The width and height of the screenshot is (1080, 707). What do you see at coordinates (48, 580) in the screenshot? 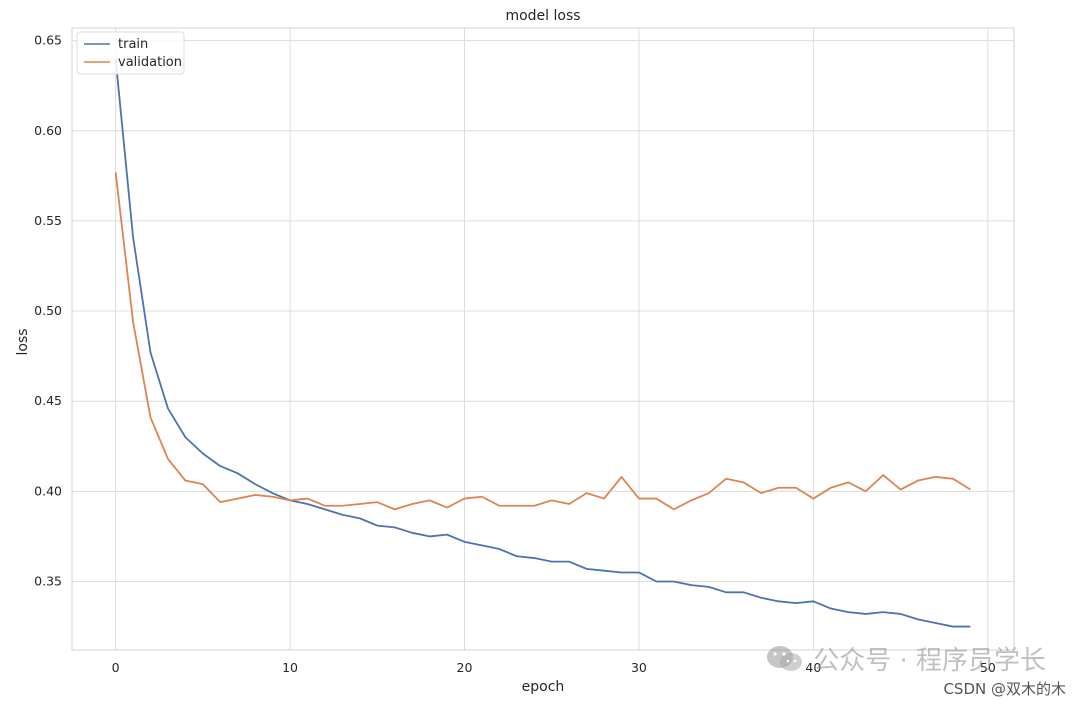
I see `y-tick-label: 0.35` at bounding box center [48, 580].